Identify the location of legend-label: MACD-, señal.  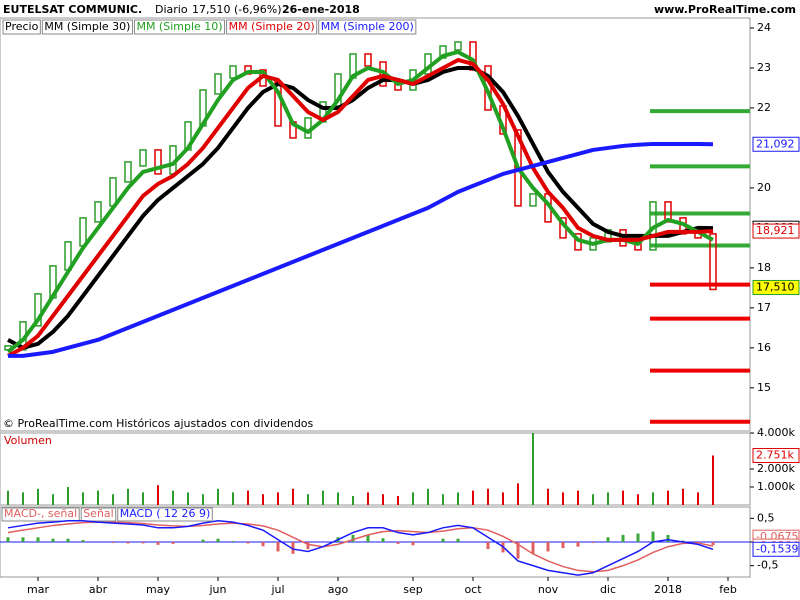
(40, 513).